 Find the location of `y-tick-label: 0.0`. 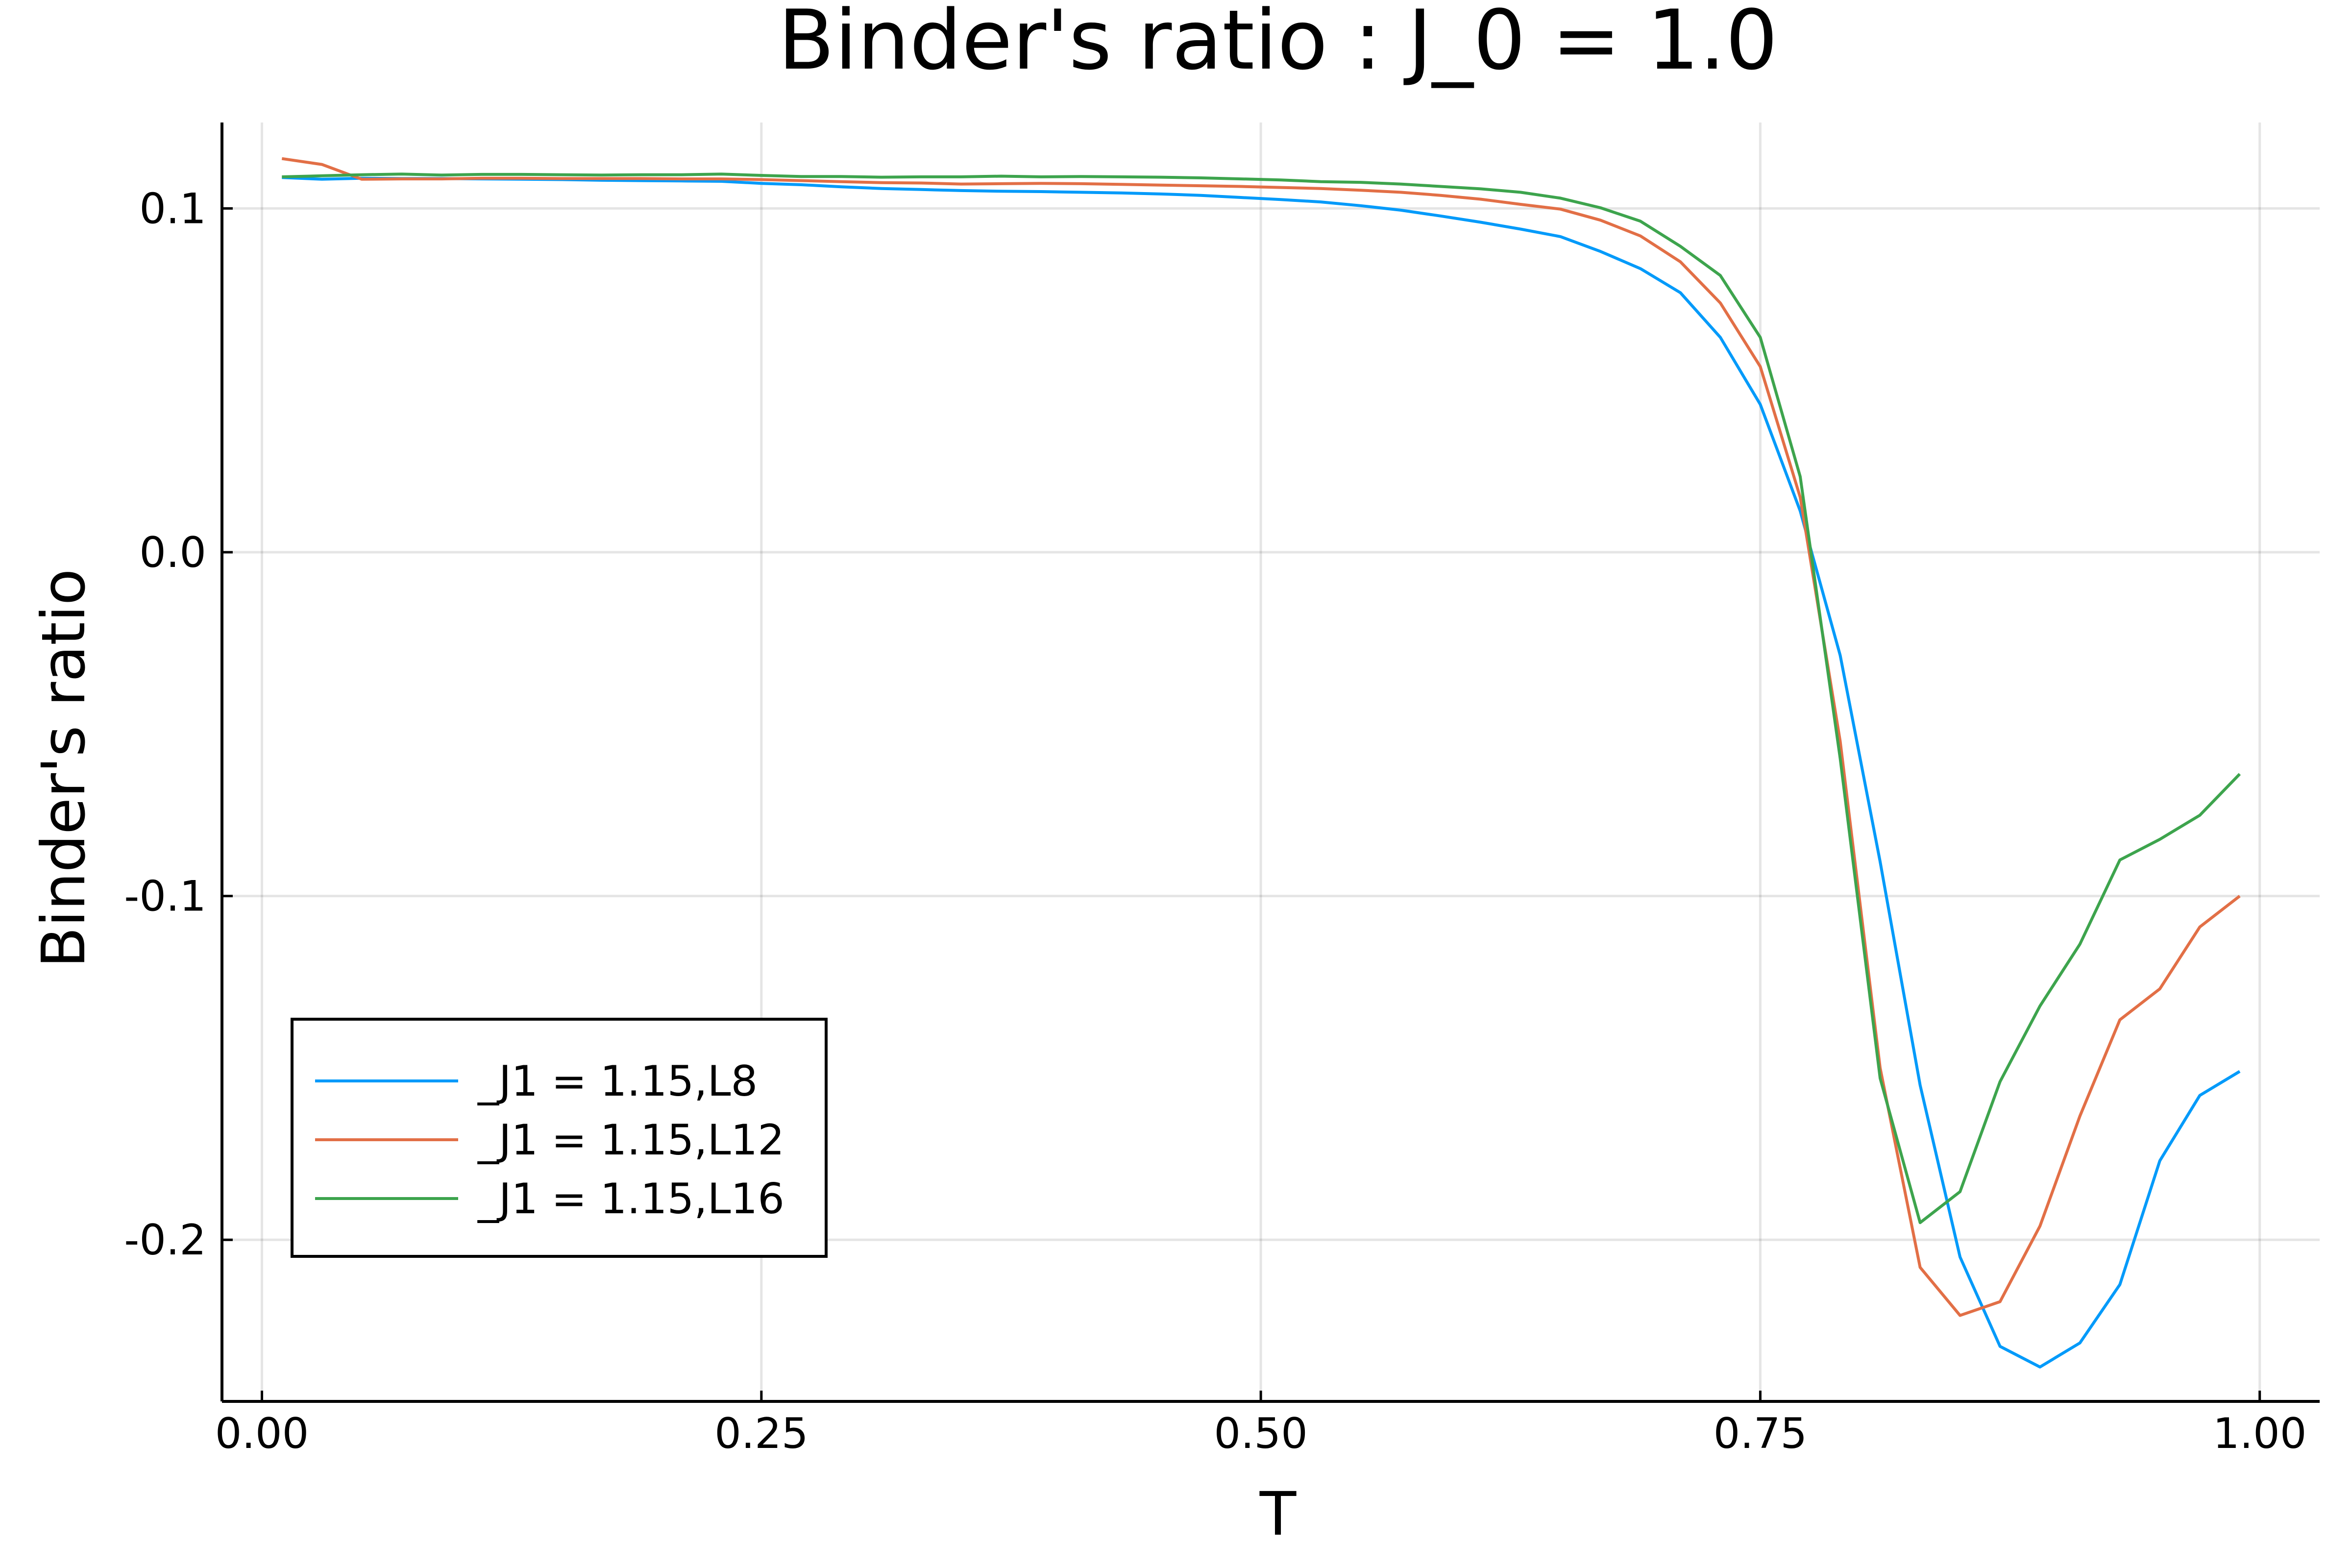

y-tick-label: 0.0 is located at coordinates (172, 552).